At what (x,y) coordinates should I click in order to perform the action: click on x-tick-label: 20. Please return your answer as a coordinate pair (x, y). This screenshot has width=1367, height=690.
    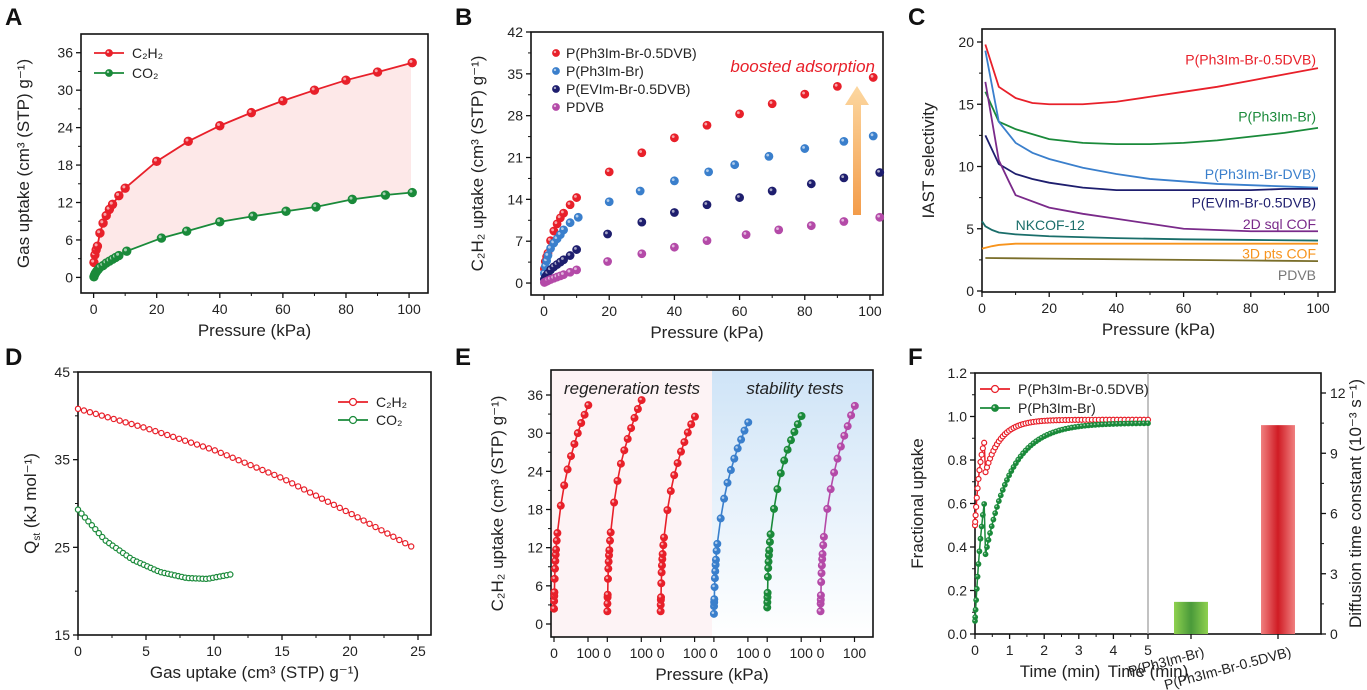
    Looking at the image, I should click on (1049, 308).